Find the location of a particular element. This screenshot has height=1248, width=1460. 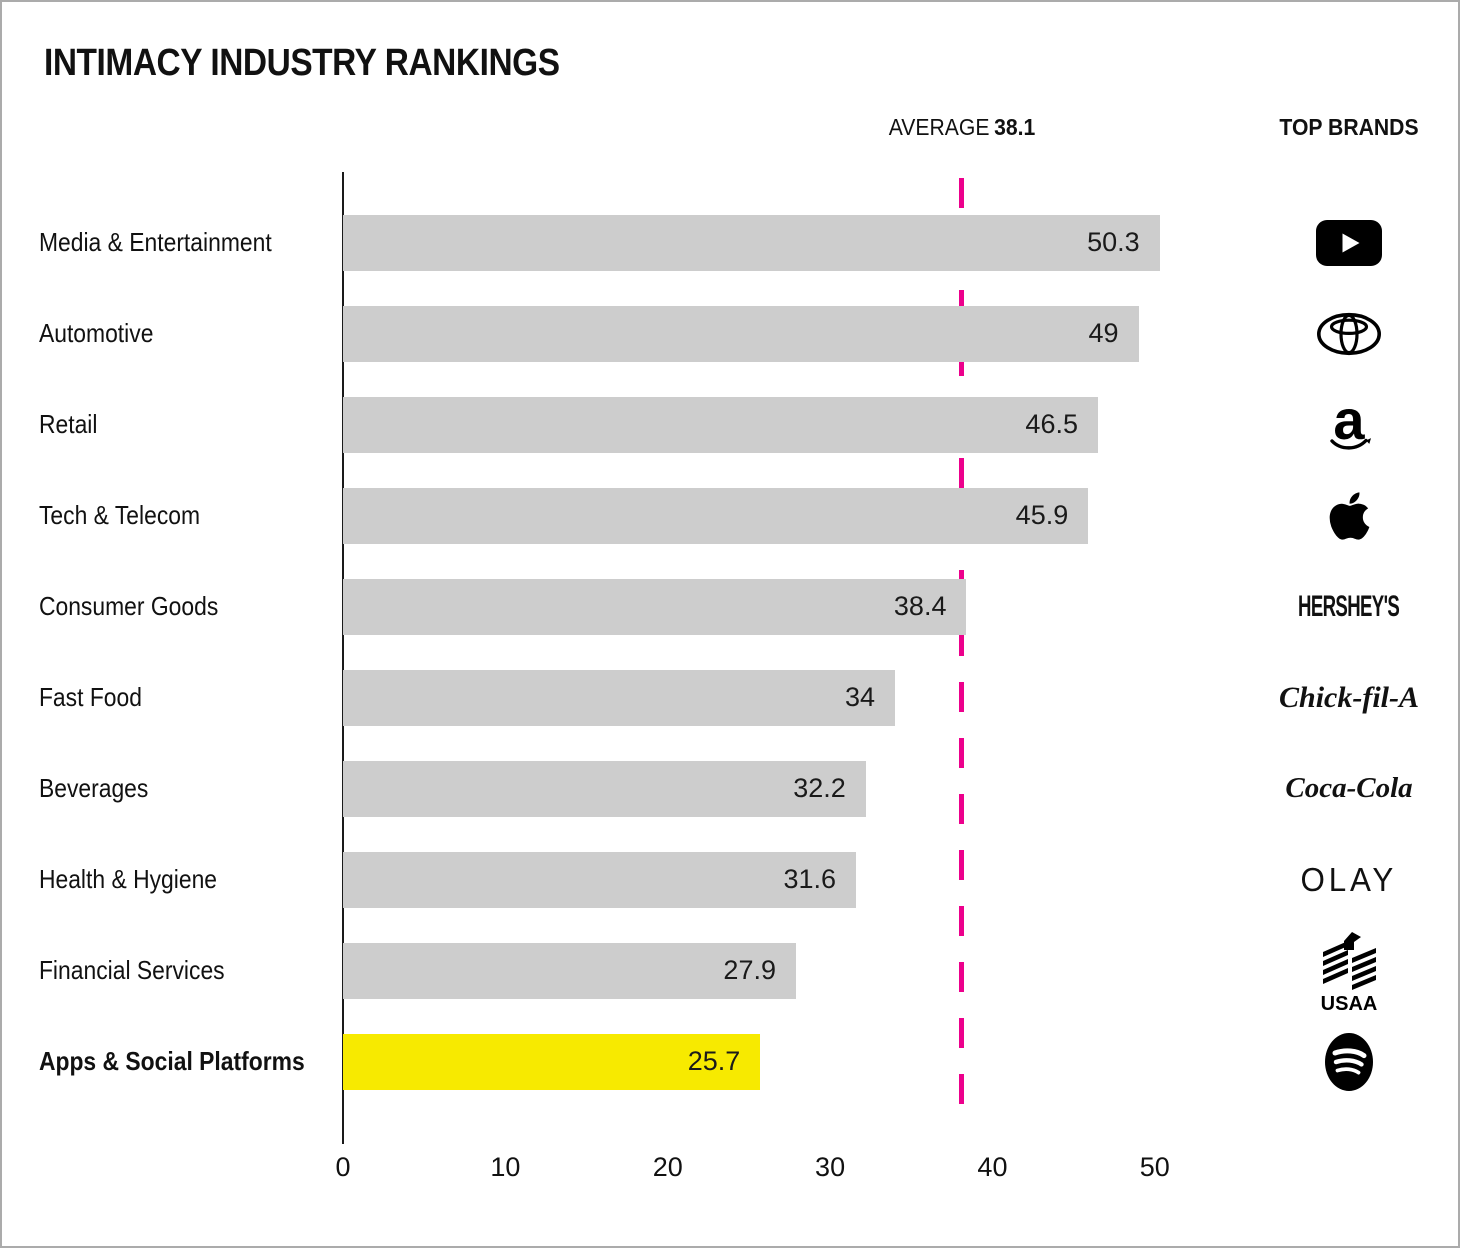

chart-row-automotive: Automotive 49 is located at coordinates (730, 333).